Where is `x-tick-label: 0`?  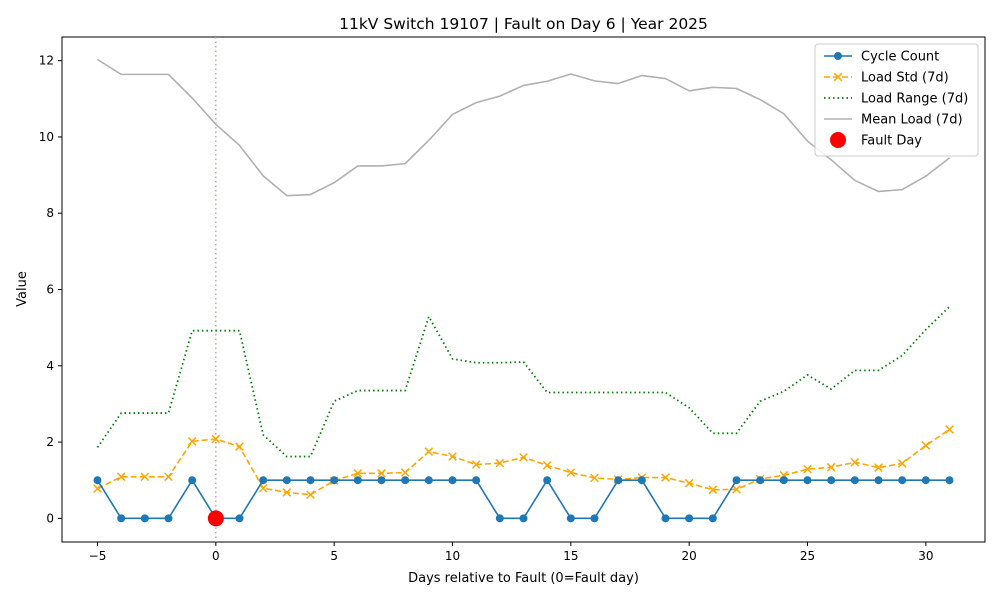
x-tick-label: 0 is located at coordinates (216, 556).